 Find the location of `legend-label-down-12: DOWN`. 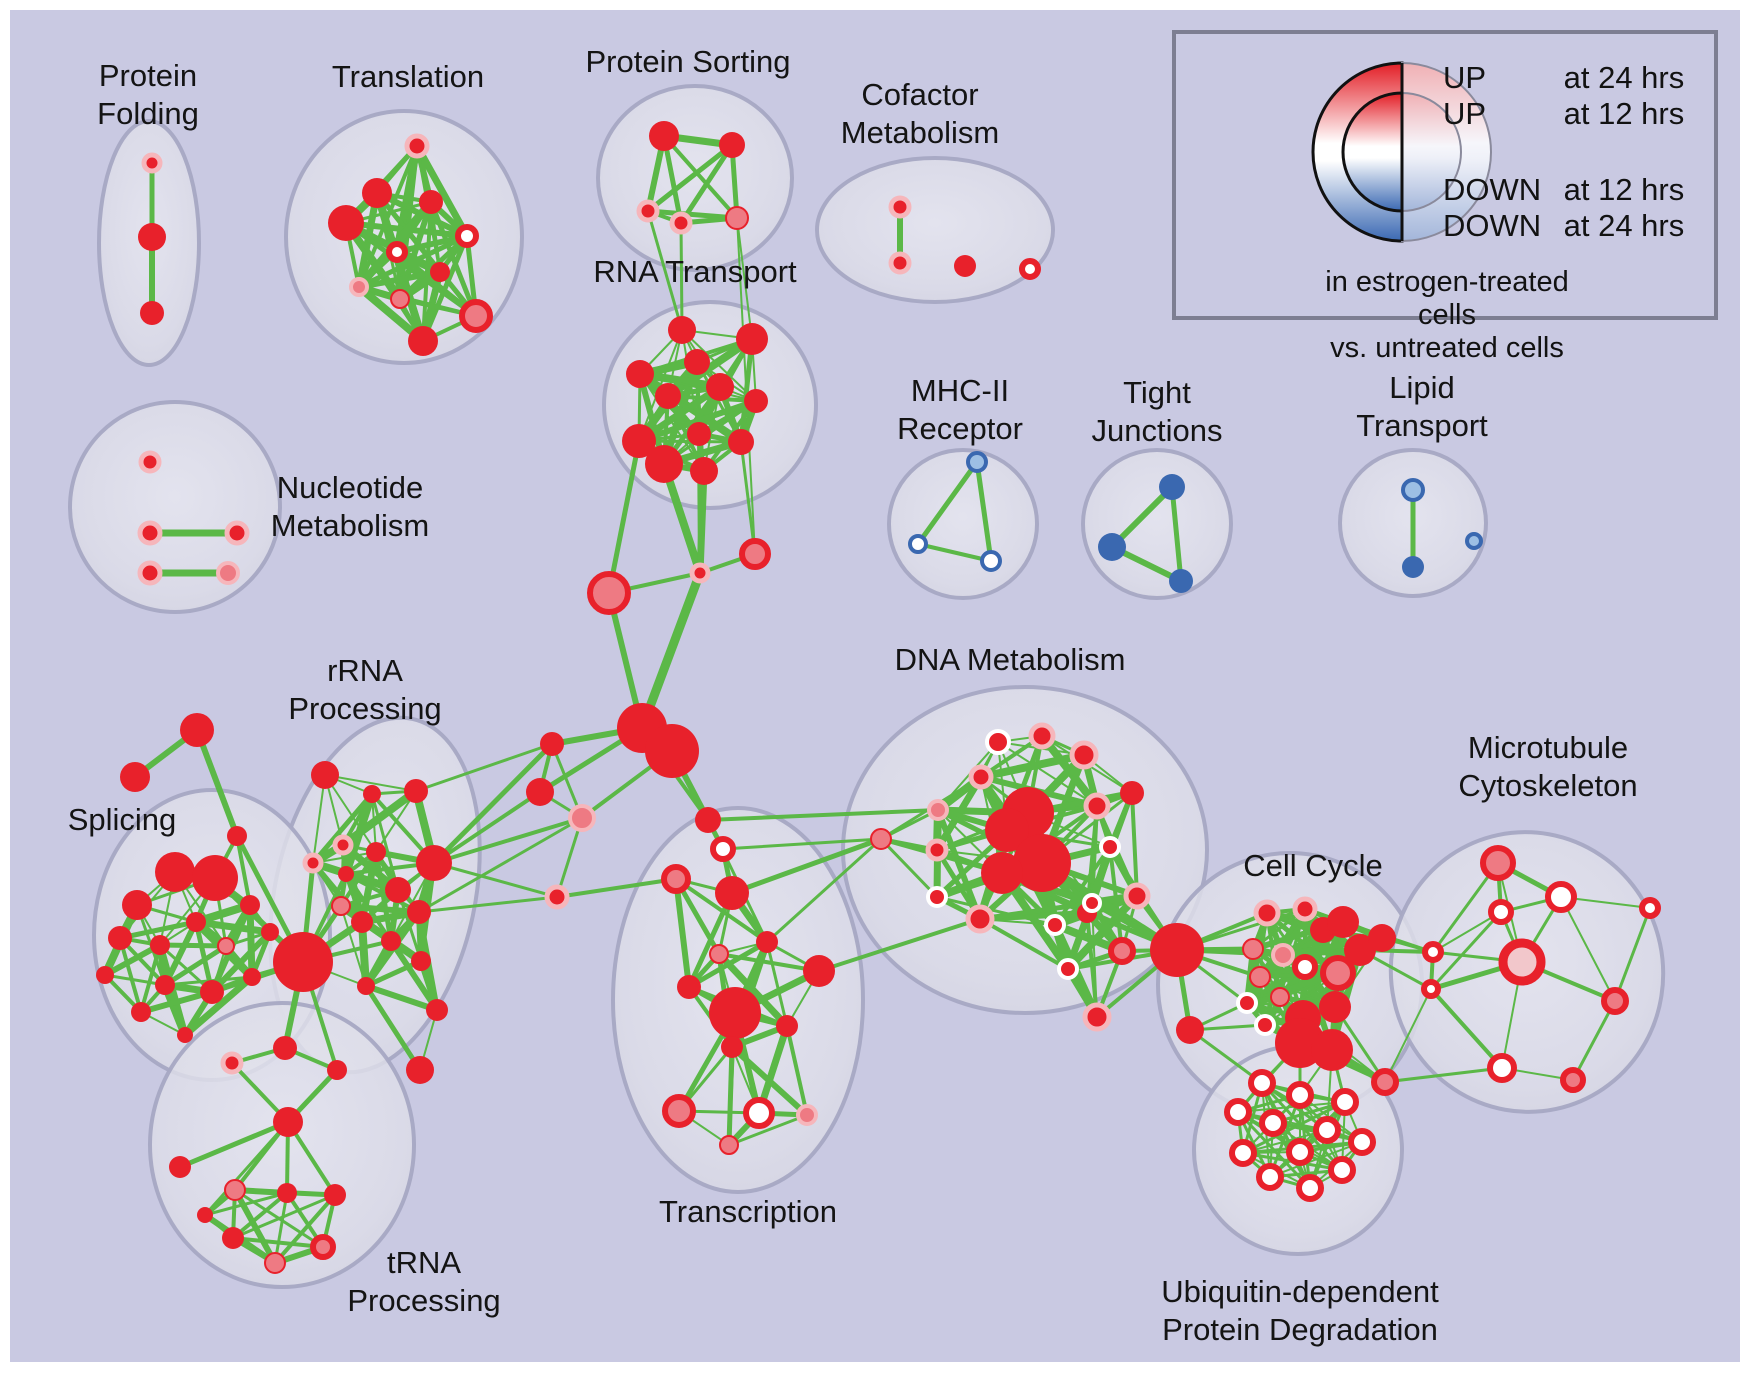

legend-label-down-12: DOWN is located at coordinates (1492, 189).